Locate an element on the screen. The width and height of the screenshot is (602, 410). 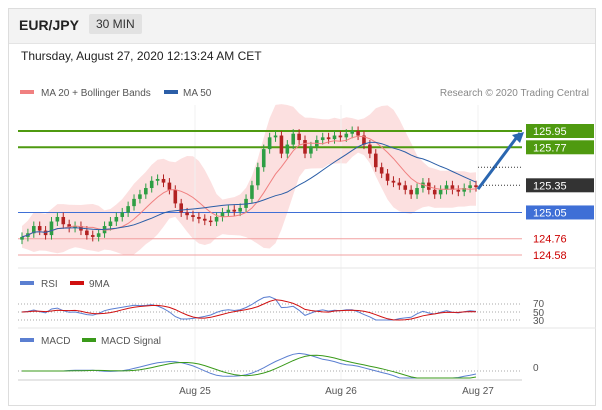
macd-panel: MACD MACD Signal 0 is located at coordinates (278, 357).